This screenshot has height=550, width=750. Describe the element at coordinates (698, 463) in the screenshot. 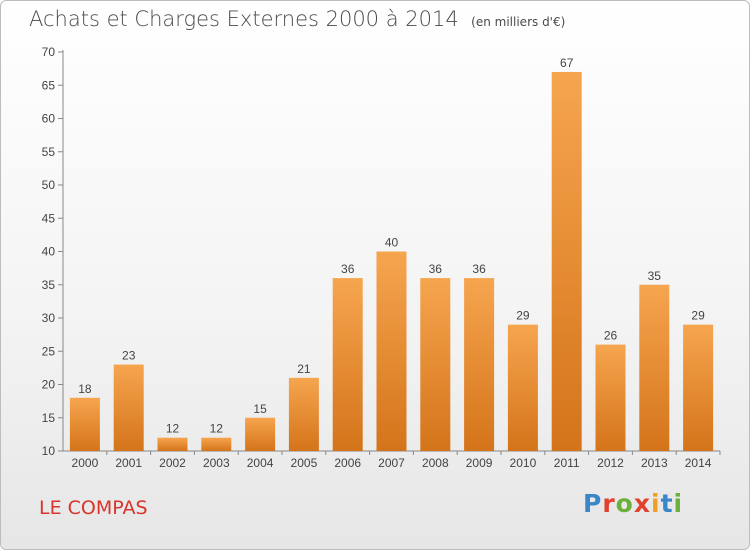

I see `x-tick-label: 2014` at that location.